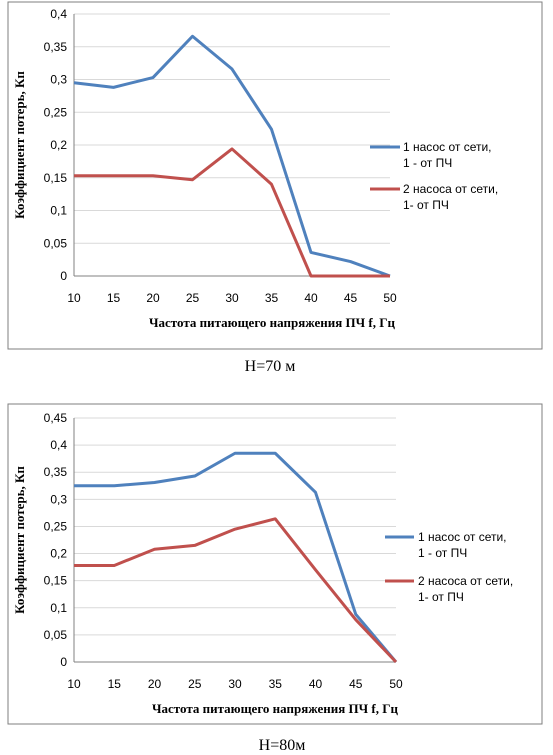 Image resolution: width=553 pixels, height=755 pixels. Describe the element at coordinates (270, 366) in the screenshot. I see `chart-caption: H=70 м` at that location.